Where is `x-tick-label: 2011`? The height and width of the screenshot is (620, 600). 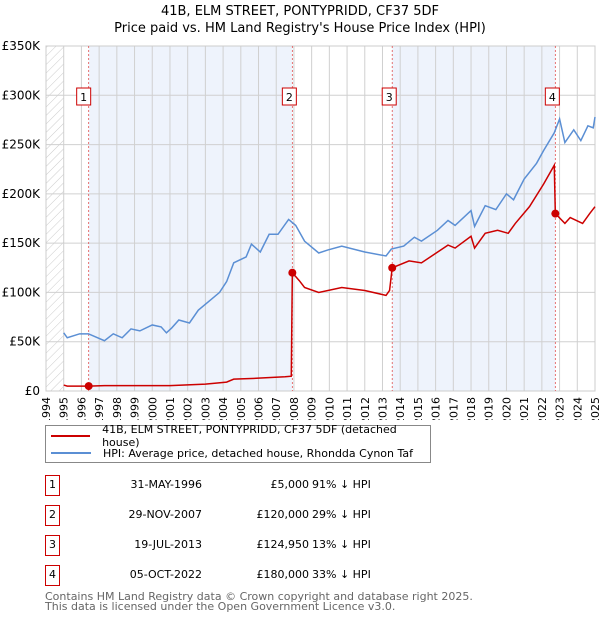 x-tick-label: 2011 is located at coordinates (347, 408).